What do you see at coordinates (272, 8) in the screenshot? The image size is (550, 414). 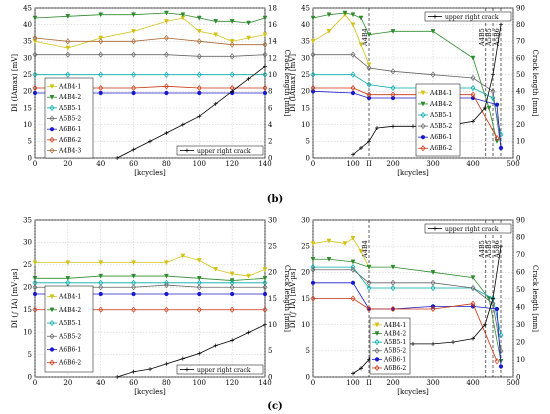 I see `y-right-tick-label: 18` at bounding box center [272, 8].